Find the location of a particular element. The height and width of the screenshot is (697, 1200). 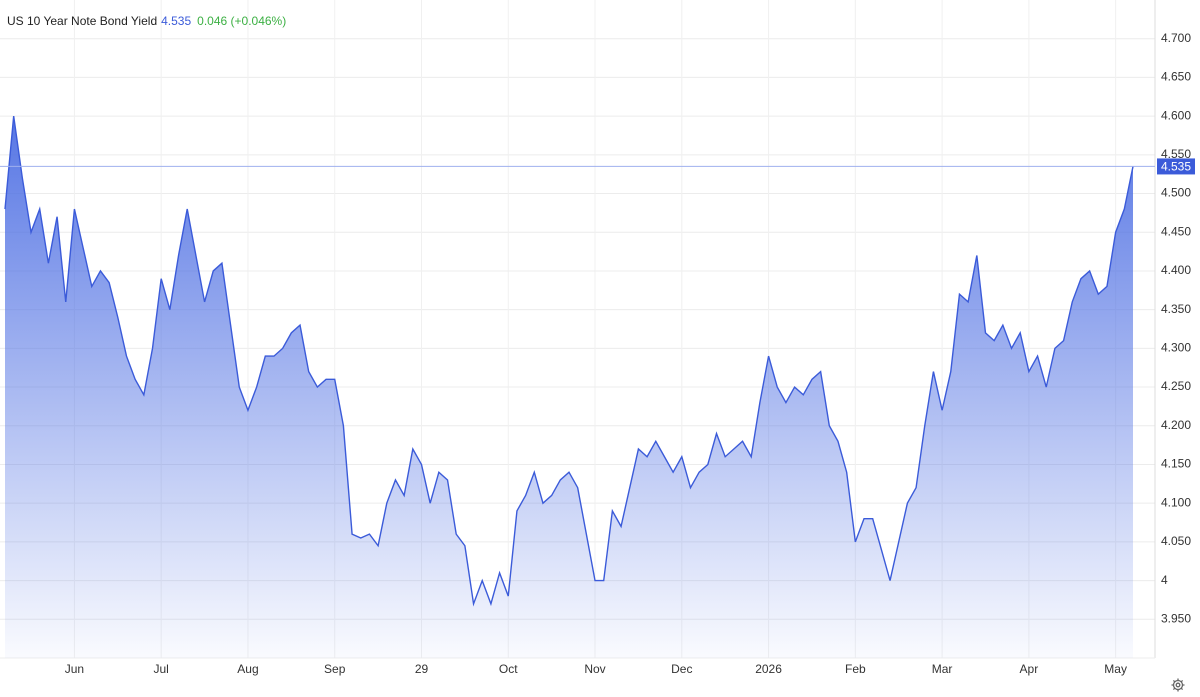

y-tick-label: 4.650 is located at coordinates (1176, 77).